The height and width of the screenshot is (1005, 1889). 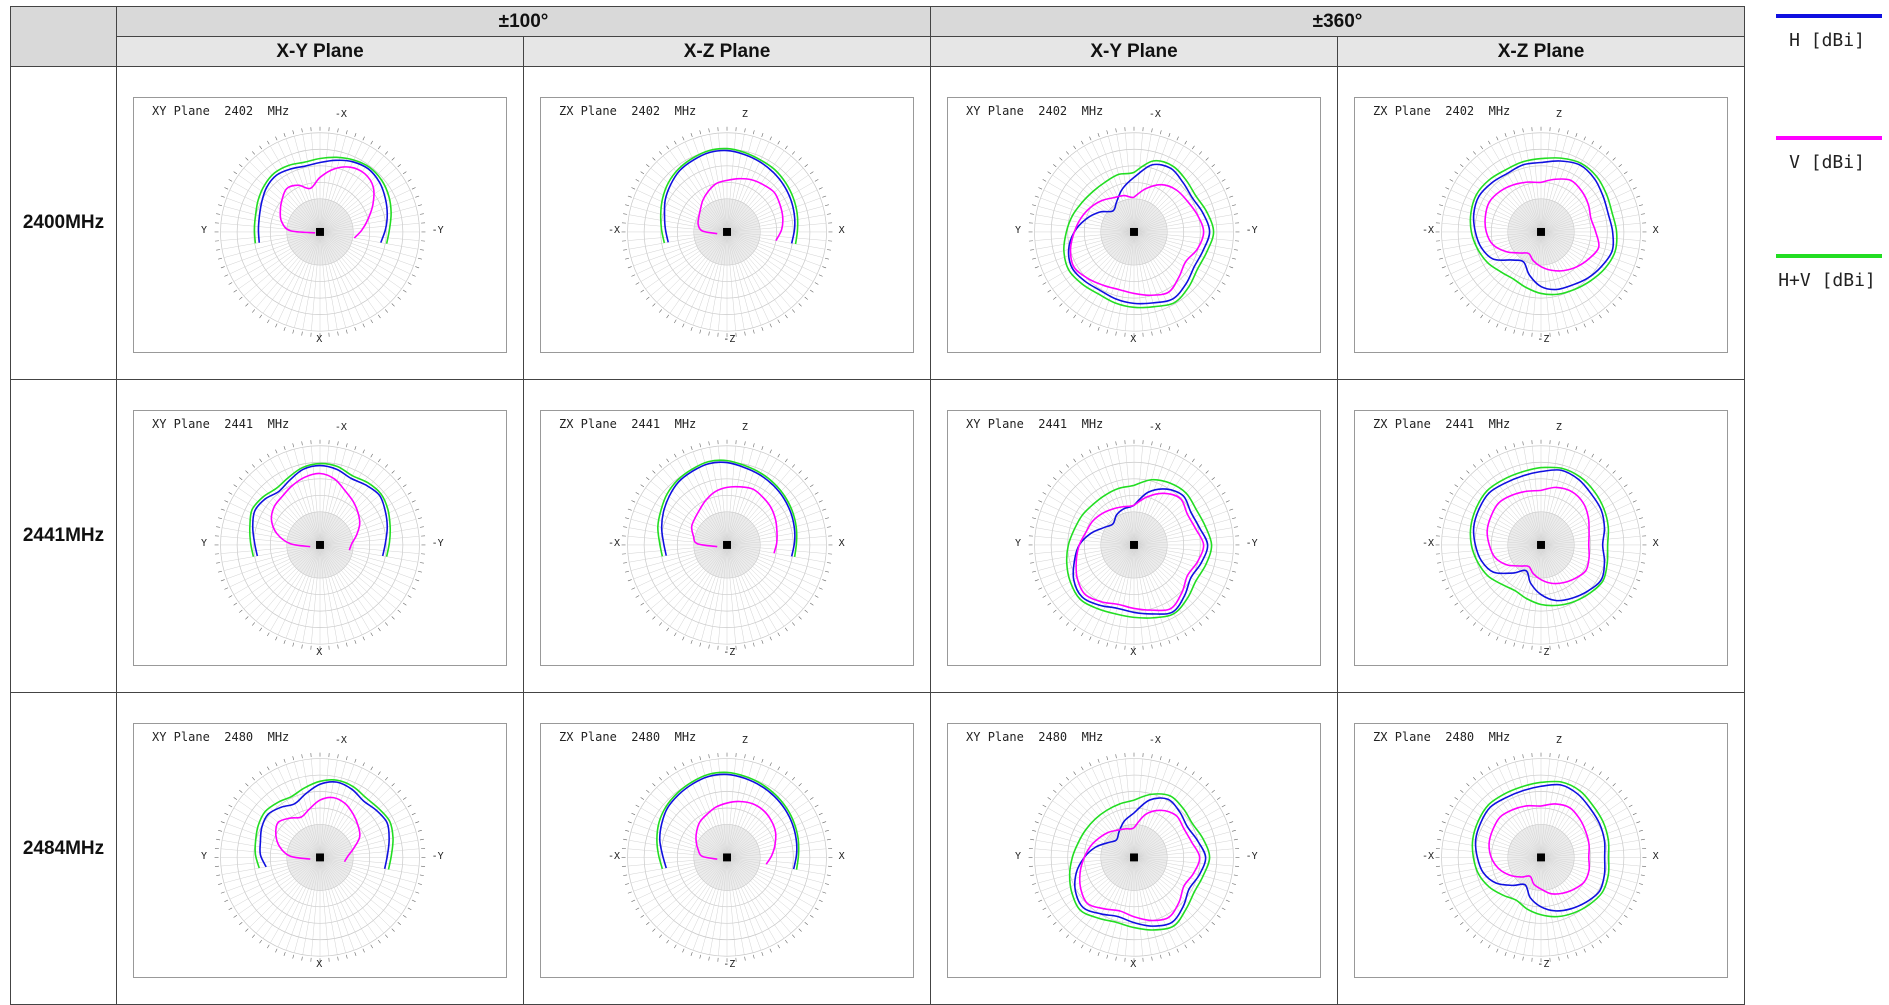 I want to click on col-header-2: X-Z Plane, so click(x=727, y=52).